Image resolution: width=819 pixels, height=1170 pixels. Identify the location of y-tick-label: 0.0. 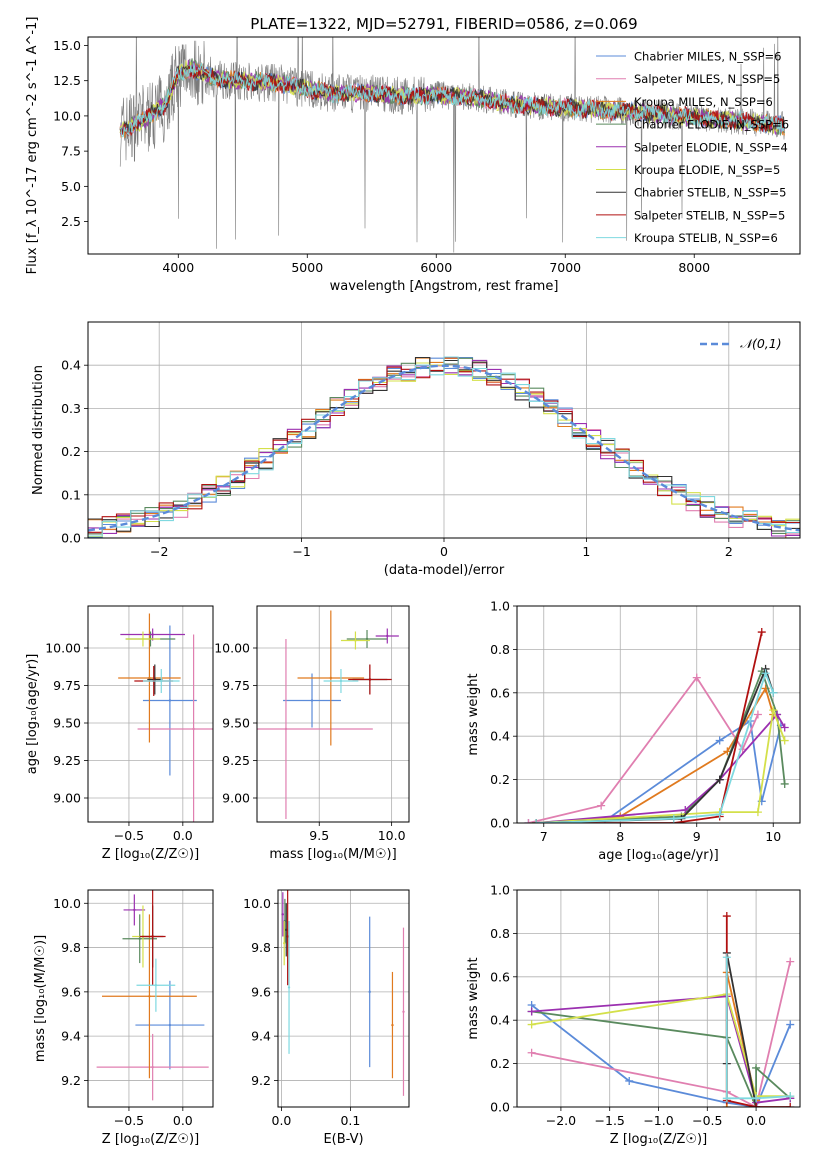
(500, 823).